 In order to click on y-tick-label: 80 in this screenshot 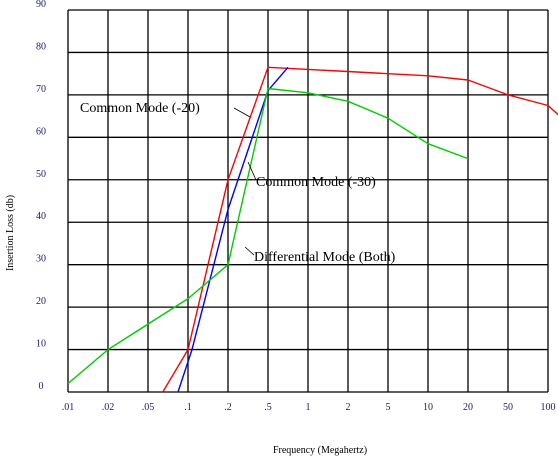, I will do `click(41, 46)`.